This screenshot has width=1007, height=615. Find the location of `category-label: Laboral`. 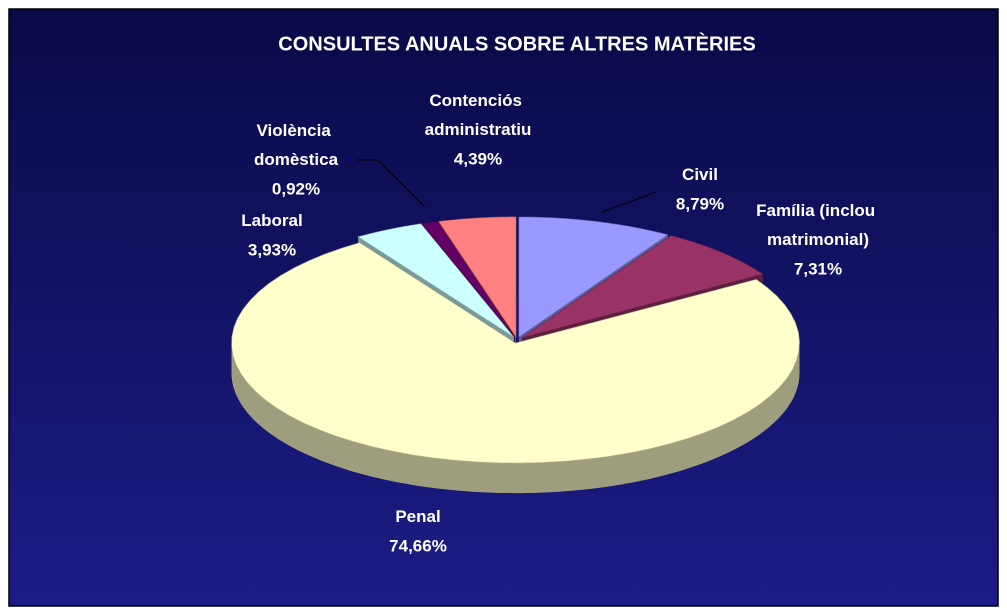

category-label: Laboral is located at coordinates (271, 220).